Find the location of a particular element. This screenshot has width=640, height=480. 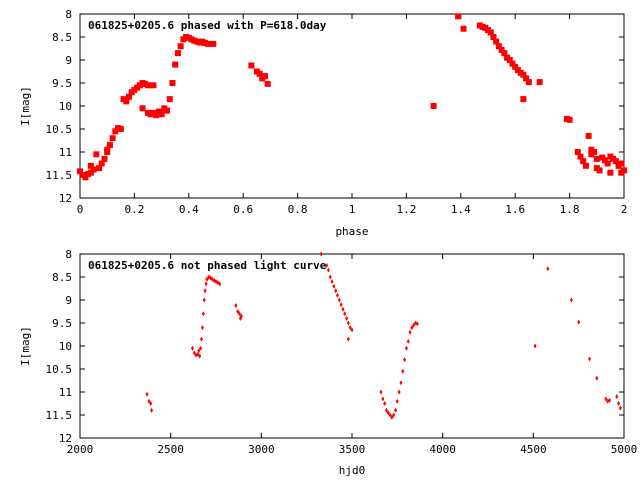

phased-y-axis-label: I[mag] is located at coordinates (25, 106).